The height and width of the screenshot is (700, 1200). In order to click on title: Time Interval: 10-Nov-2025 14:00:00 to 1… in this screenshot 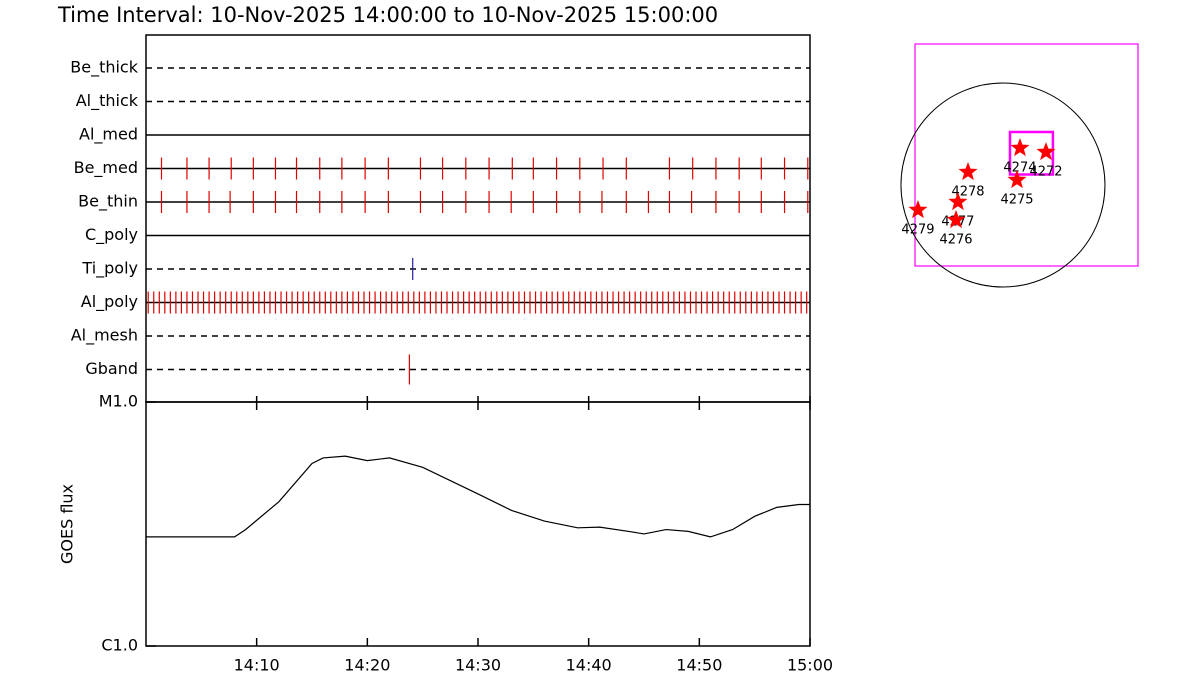, I will do `click(387, 15)`.